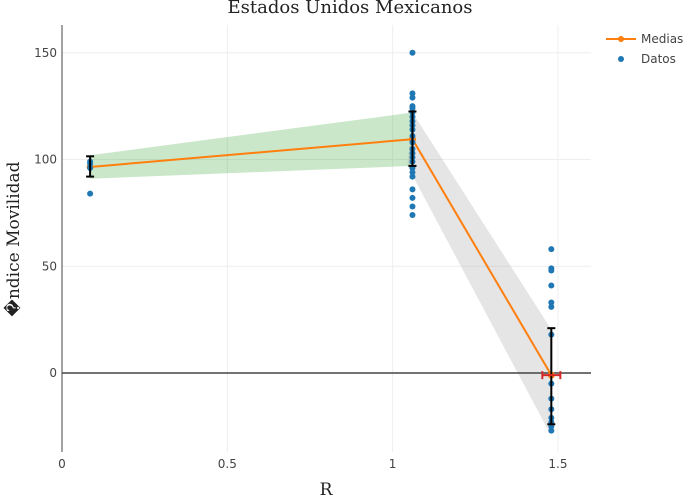 This screenshot has width=700, height=500. What do you see at coordinates (644, 49) in the screenshot?
I see `legend: Medias Datos` at bounding box center [644, 49].